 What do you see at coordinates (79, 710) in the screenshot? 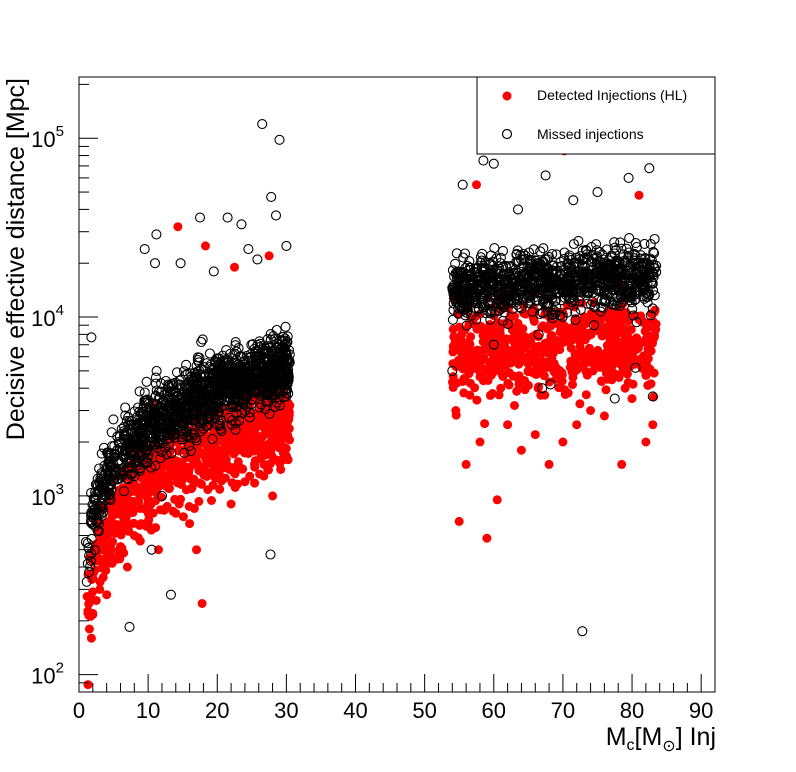
I see `x-tick-label: 0` at bounding box center [79, 710].